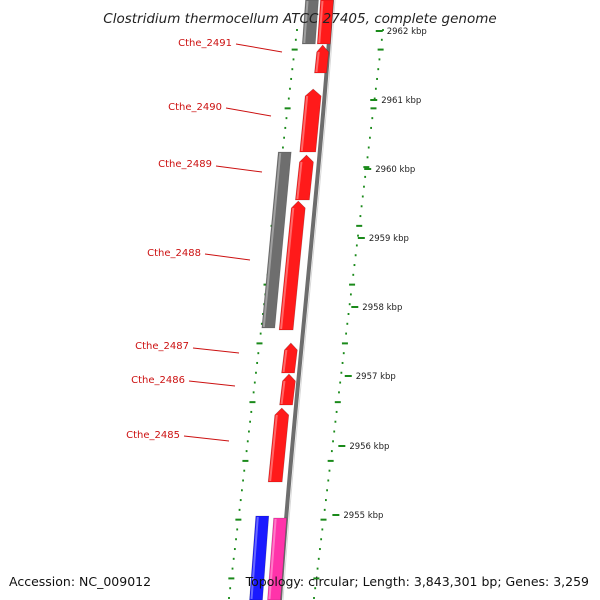 This screenshot has height=600, width=600. What do you see at coordinates (254, 558) in the screenshot?
I see `blue-feature-block-highlight` at bounding box center [254, 558].